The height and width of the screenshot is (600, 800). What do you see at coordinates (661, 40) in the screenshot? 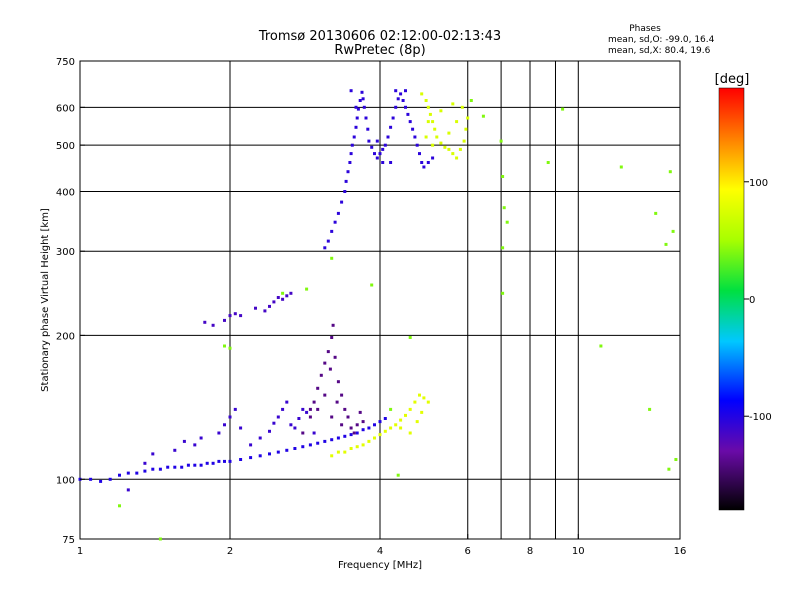
I see `phases-mean-o: mean, sd,O: -99.0, 16.4` at bounding box center [661, 40].